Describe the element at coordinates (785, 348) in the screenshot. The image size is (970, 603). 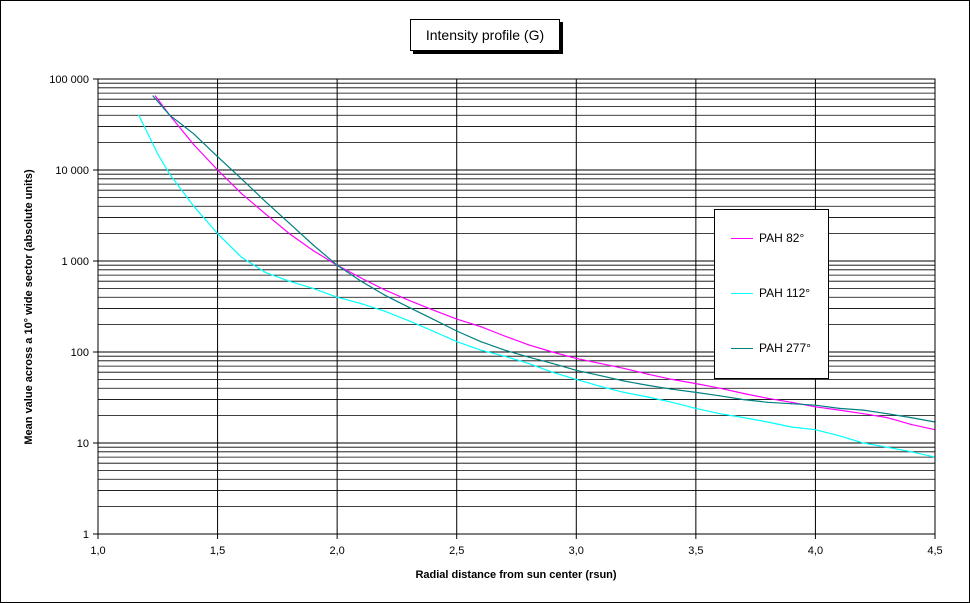
I see `legend-label-pah-277: PAH 277°` at that location.